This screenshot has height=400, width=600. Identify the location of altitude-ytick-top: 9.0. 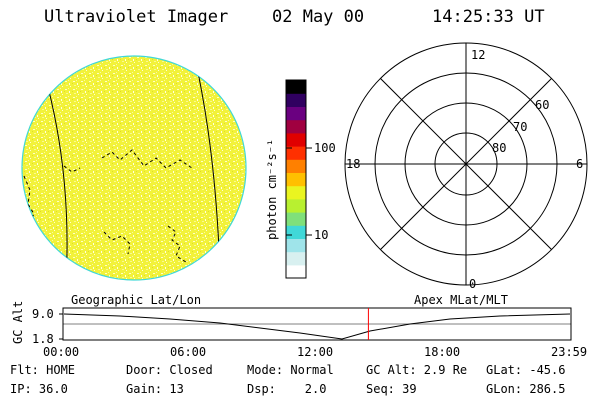
(43, 314).